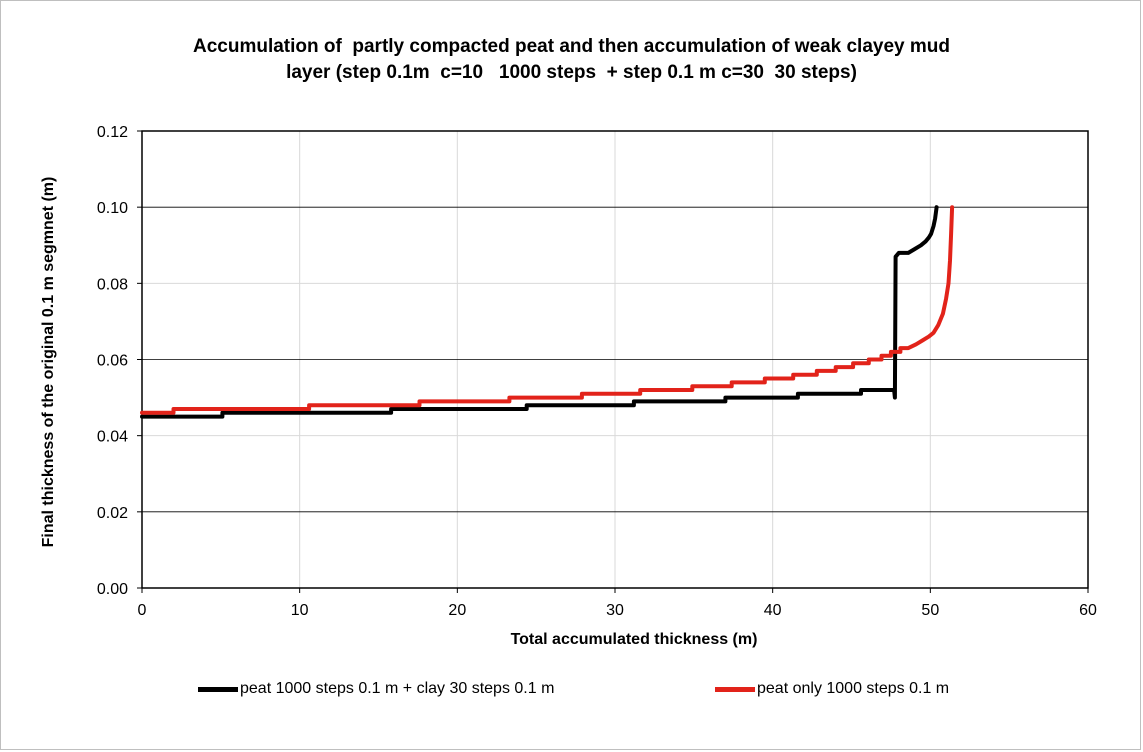 This screenshot has width=1143, height=752. What do you see at coordinates (112, 132) in the screenshot?
I see `y-tick-label: 0.12` at bounding box center [112, 132].